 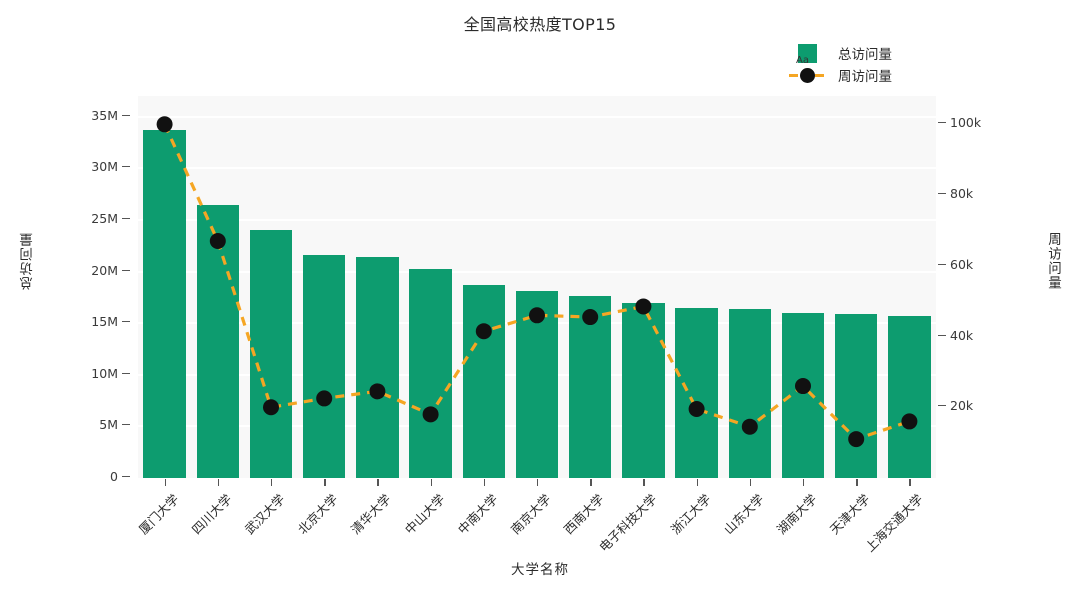 I want to click on legend-label-total-visits: 总访问量, so click(x=865, y=55).